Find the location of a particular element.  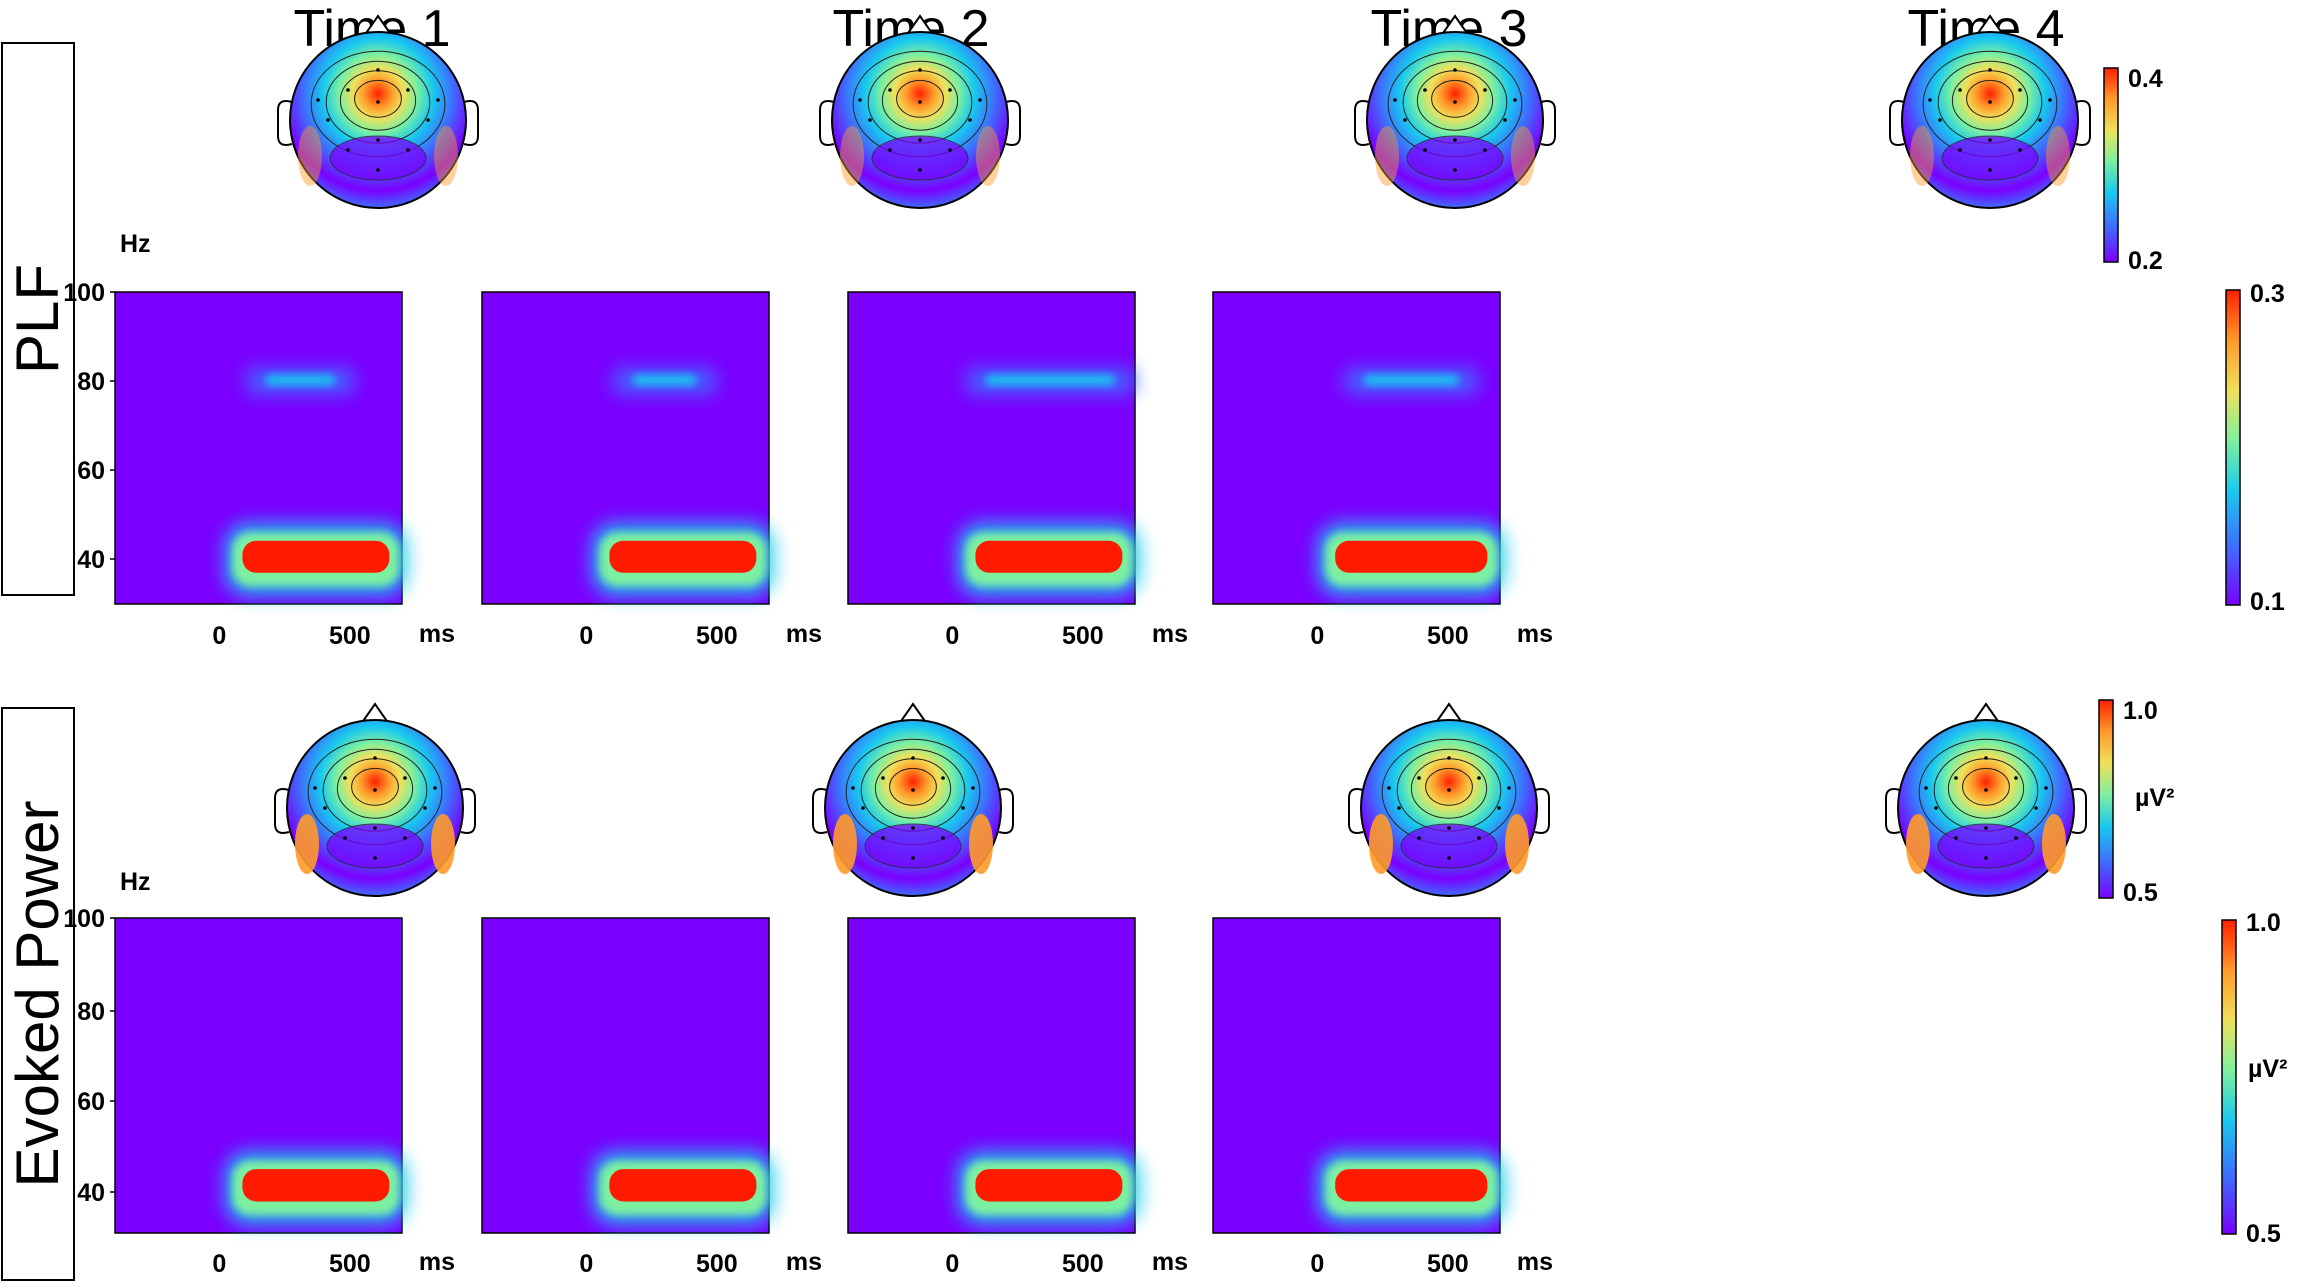

tf-colorbar-unit: µV² is located at coordinates (2267, 1069).